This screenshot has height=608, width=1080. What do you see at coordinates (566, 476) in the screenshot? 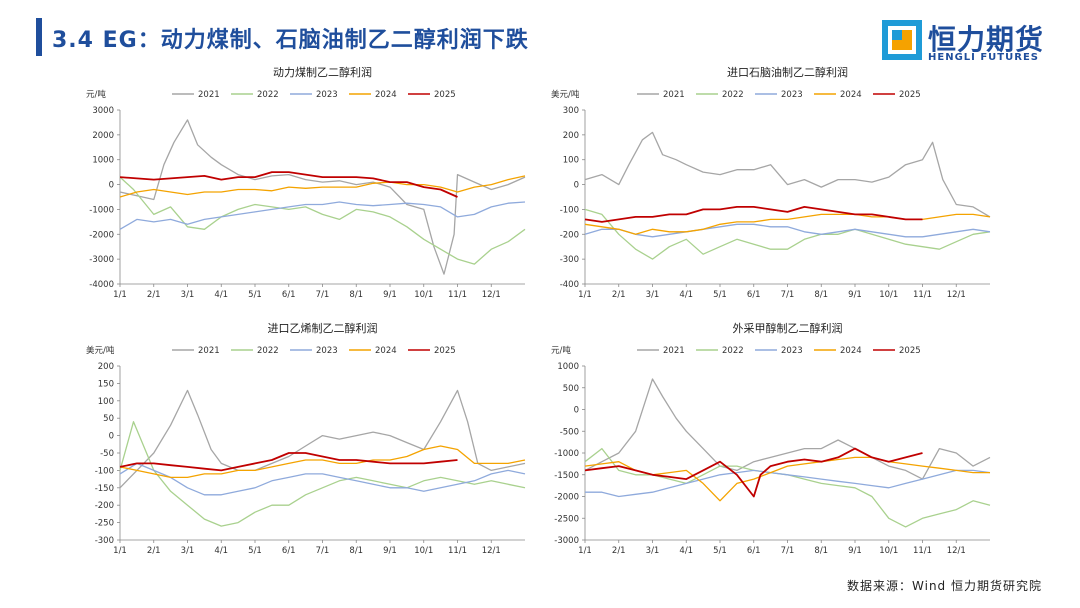
I see `y-tick-label: -1500` at bounding box center [566, 476].